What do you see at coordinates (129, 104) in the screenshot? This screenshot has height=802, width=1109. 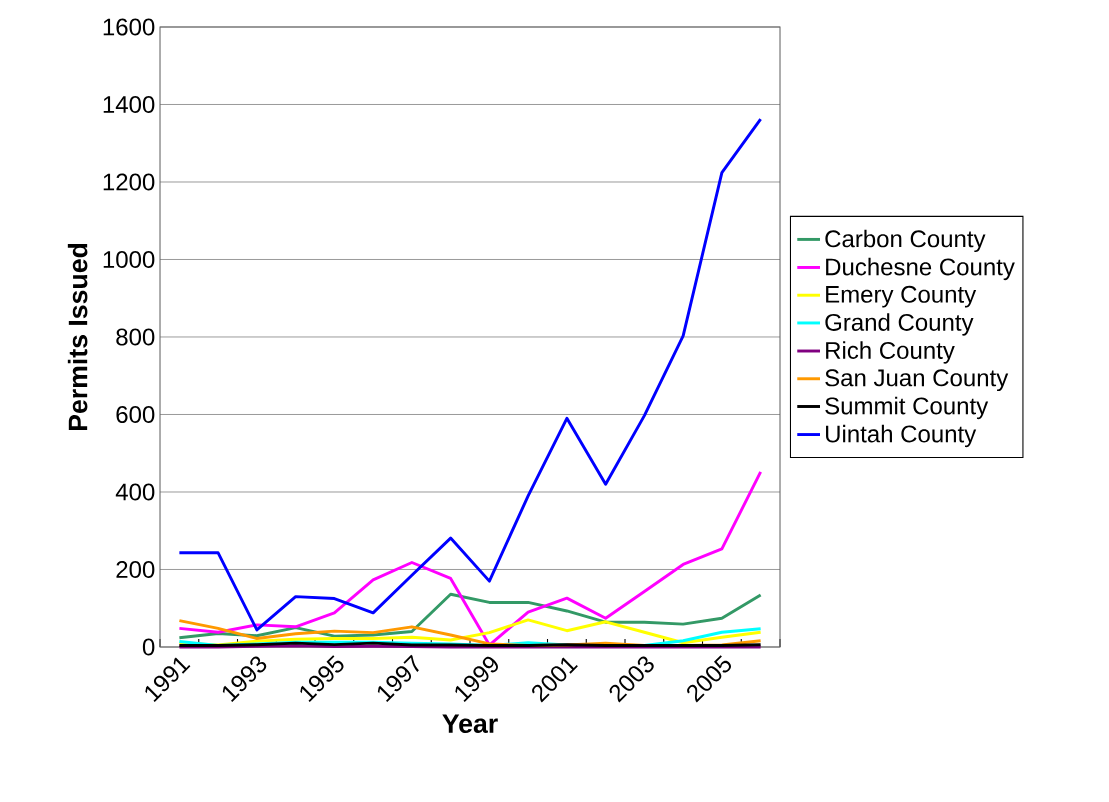 I see `y-tick-label: 1400` at bounding box center [129, 104].